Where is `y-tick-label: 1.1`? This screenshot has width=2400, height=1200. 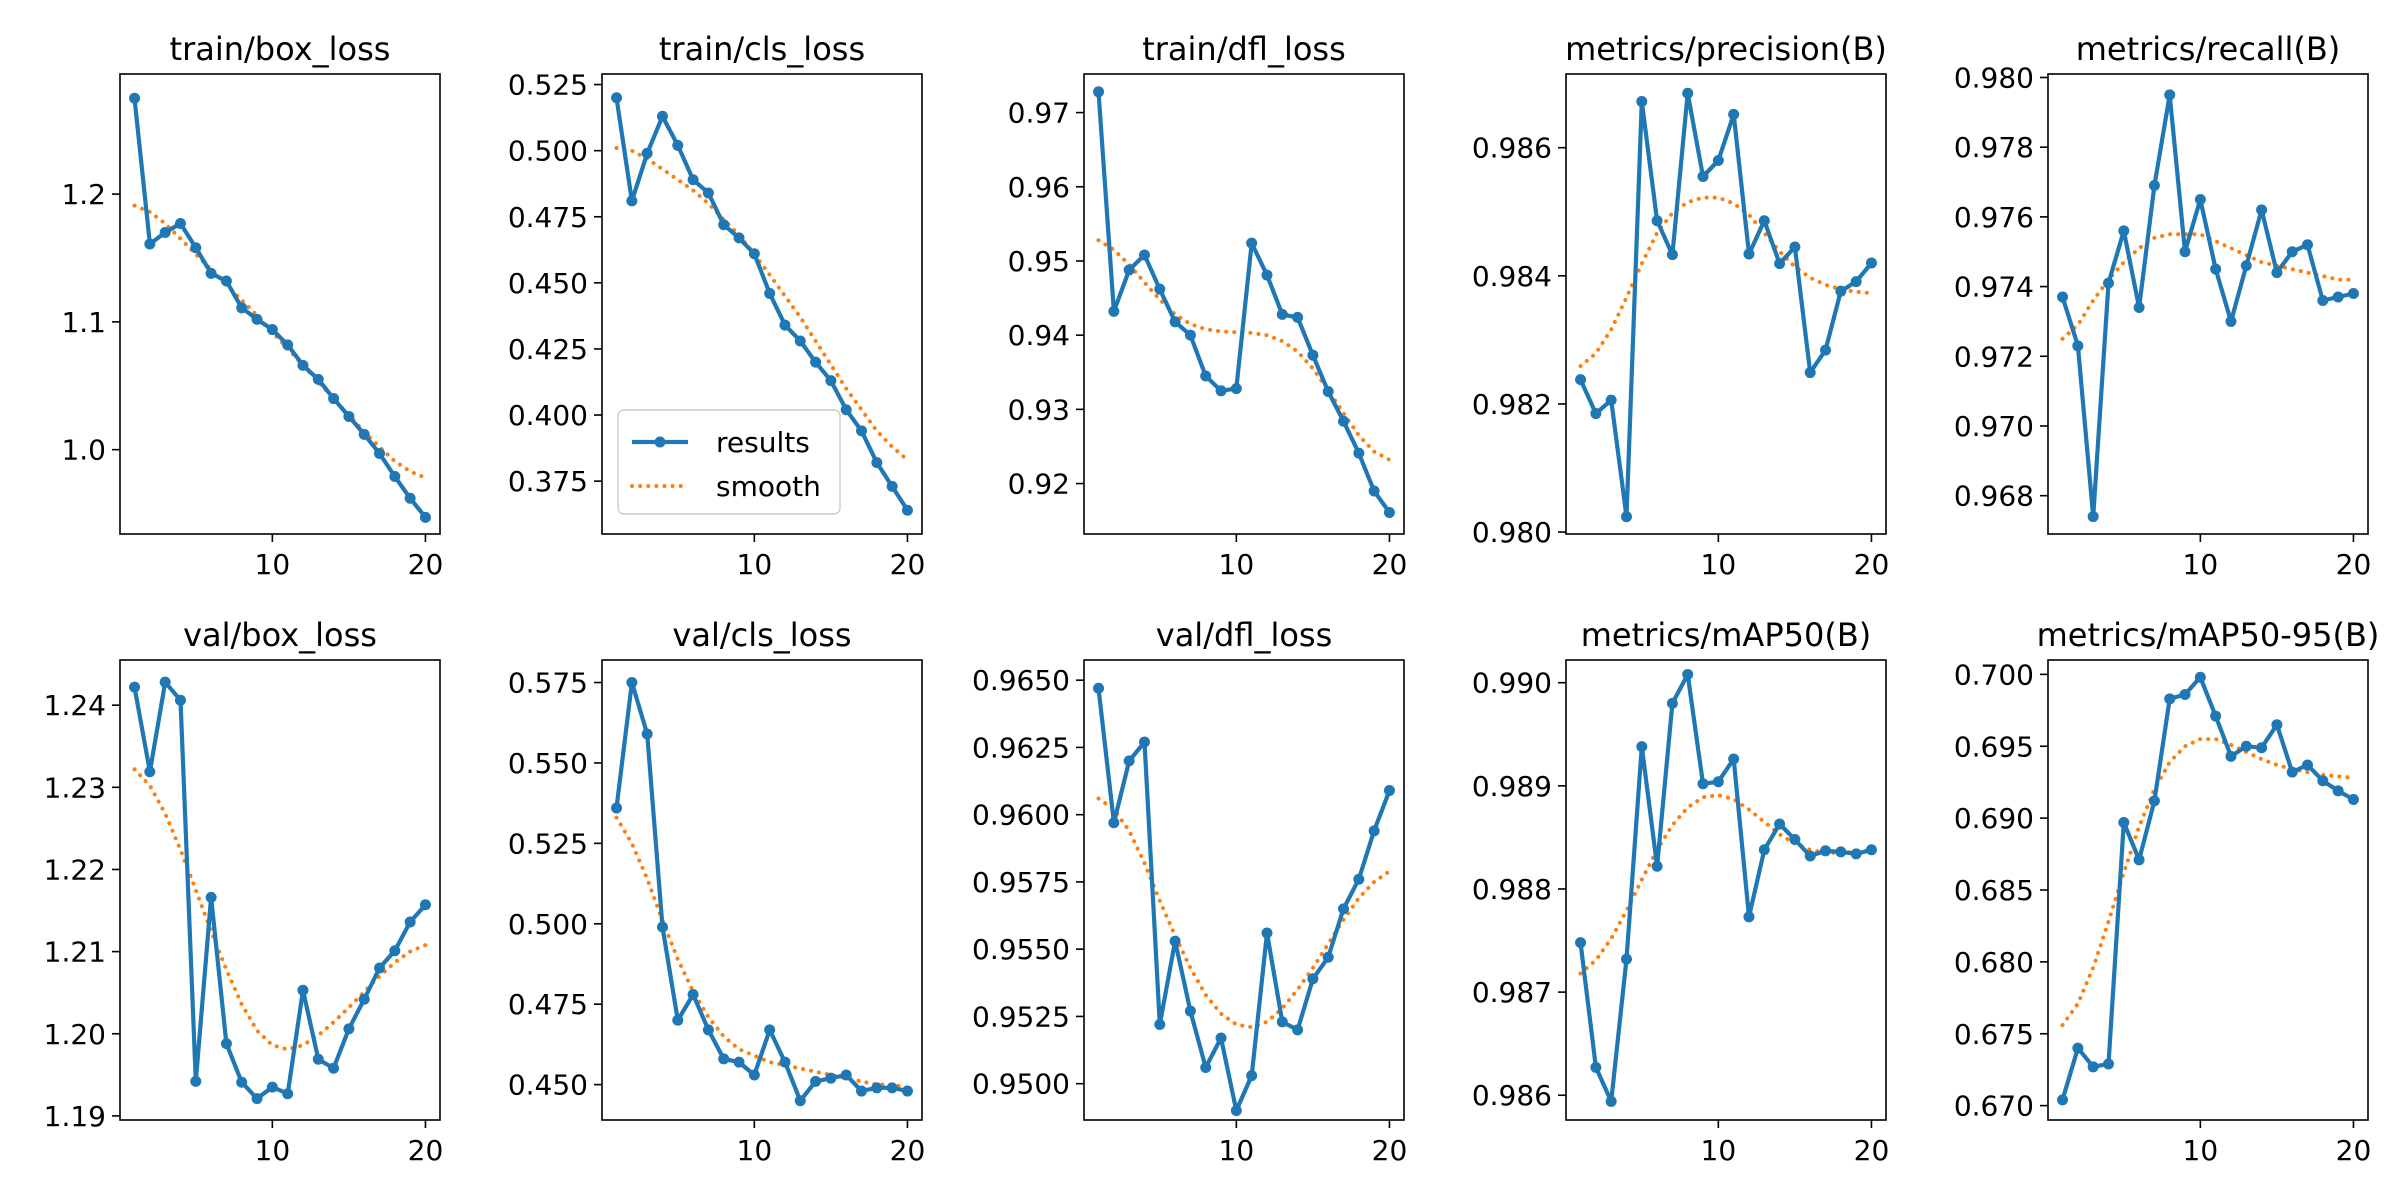
y-tick-label: 1.1 is located at coordinates (83, 322).